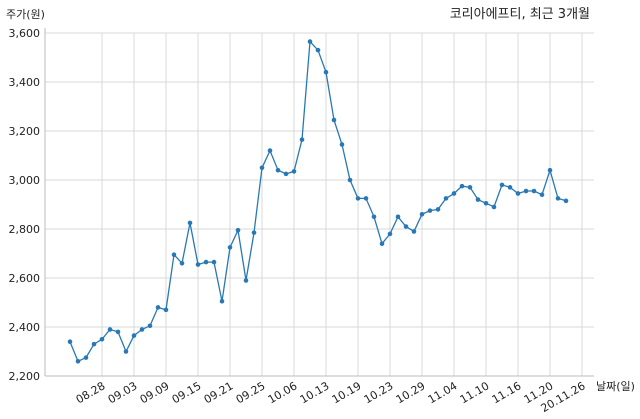 This screenshot has width=640, height=419. Describe the element at coordinates (25, 278) in the screenshot. I see `y-tick-label: 2,600` at that location.